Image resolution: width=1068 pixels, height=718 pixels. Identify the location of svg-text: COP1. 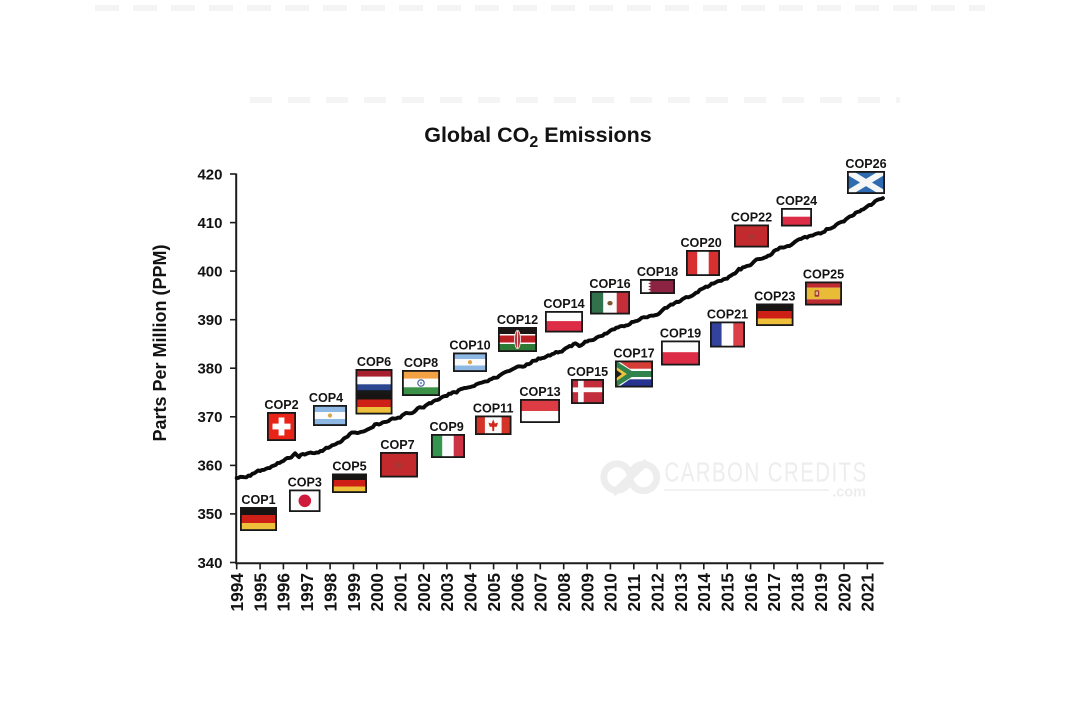
(258, 500).